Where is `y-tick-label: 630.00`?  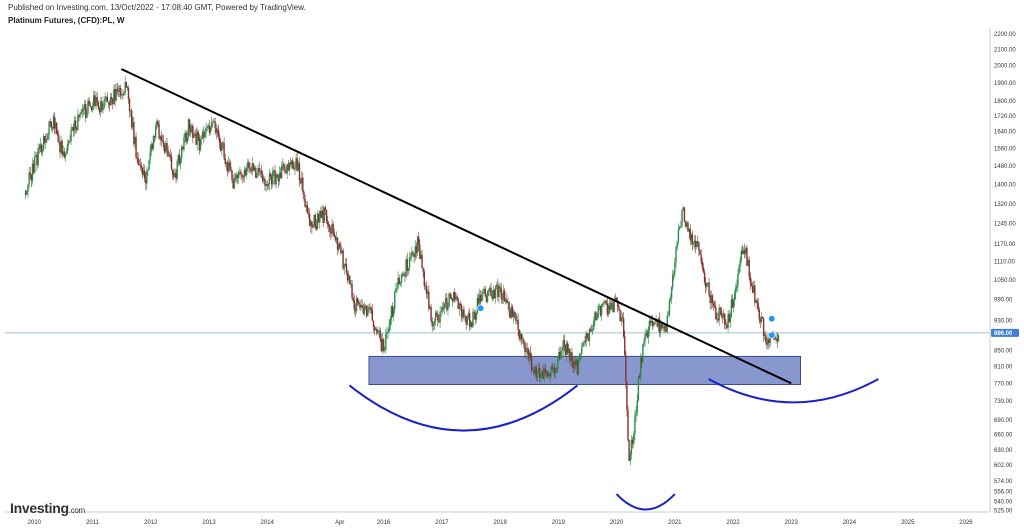 y-tick-label: 630.00 is located at coordinates (1003, 451).